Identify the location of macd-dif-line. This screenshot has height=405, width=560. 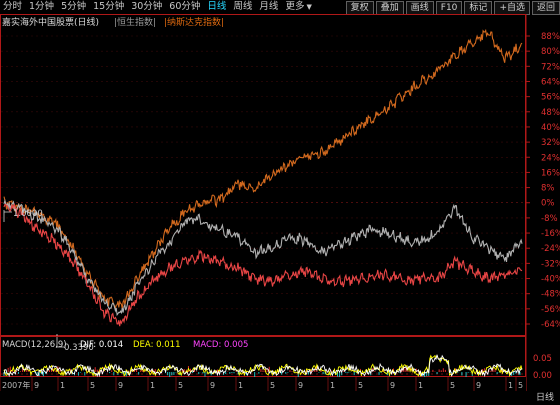
(263, 366).